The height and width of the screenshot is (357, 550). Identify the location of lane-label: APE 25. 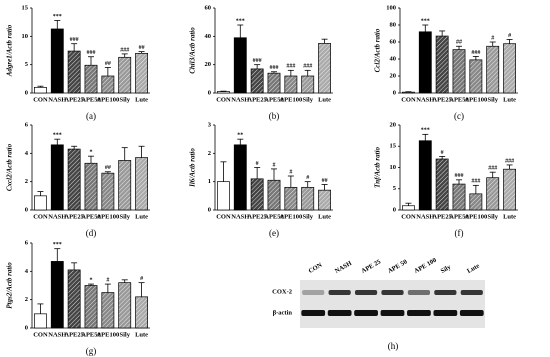
(371, 266).